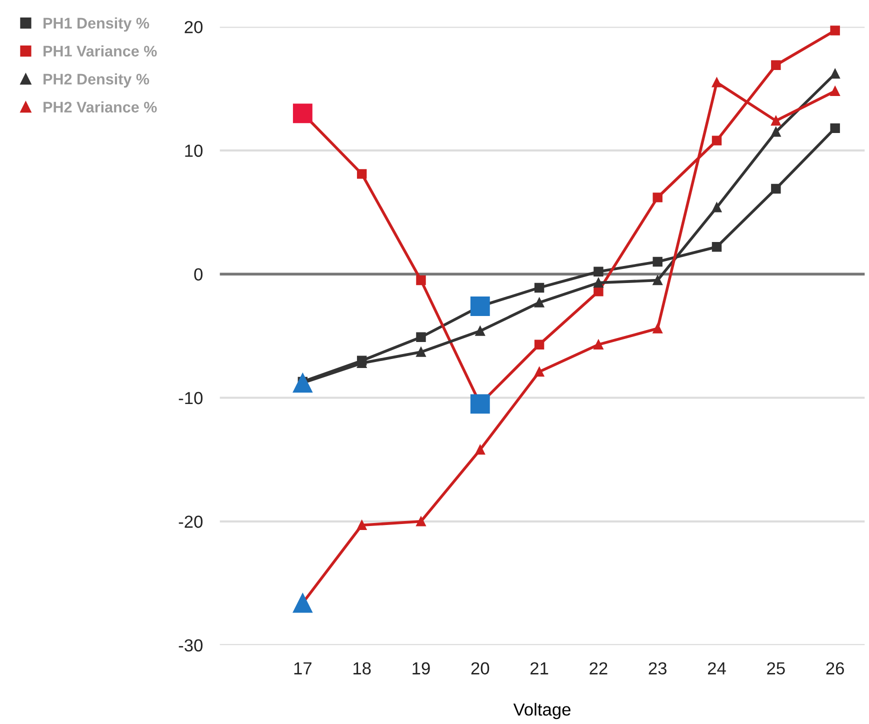 The height and width of the screenshot is (724, 869). I want to click on x-tick-label: 26, so click(835, 668).